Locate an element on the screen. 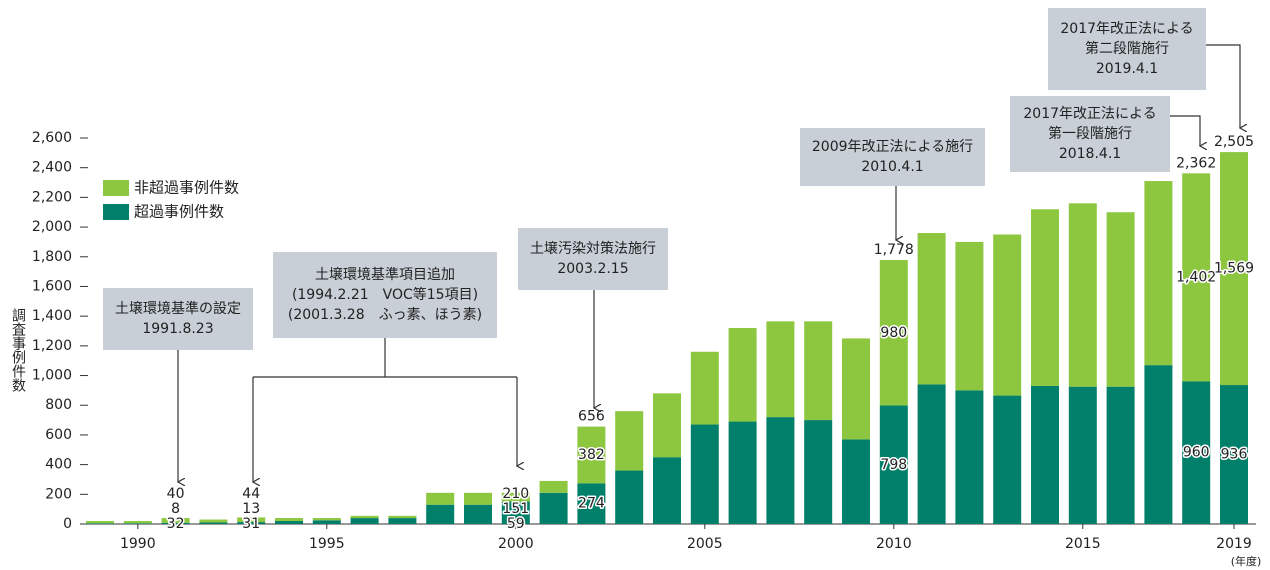  value-label: 31 is located at coordinates (251, 524).